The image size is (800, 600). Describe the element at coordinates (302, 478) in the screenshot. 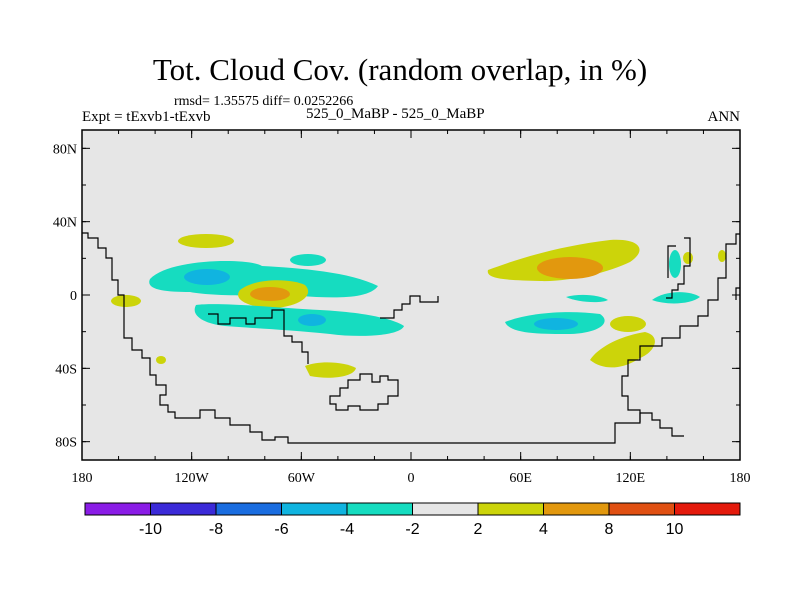

I see `x-tick-label: 60W` at that location.